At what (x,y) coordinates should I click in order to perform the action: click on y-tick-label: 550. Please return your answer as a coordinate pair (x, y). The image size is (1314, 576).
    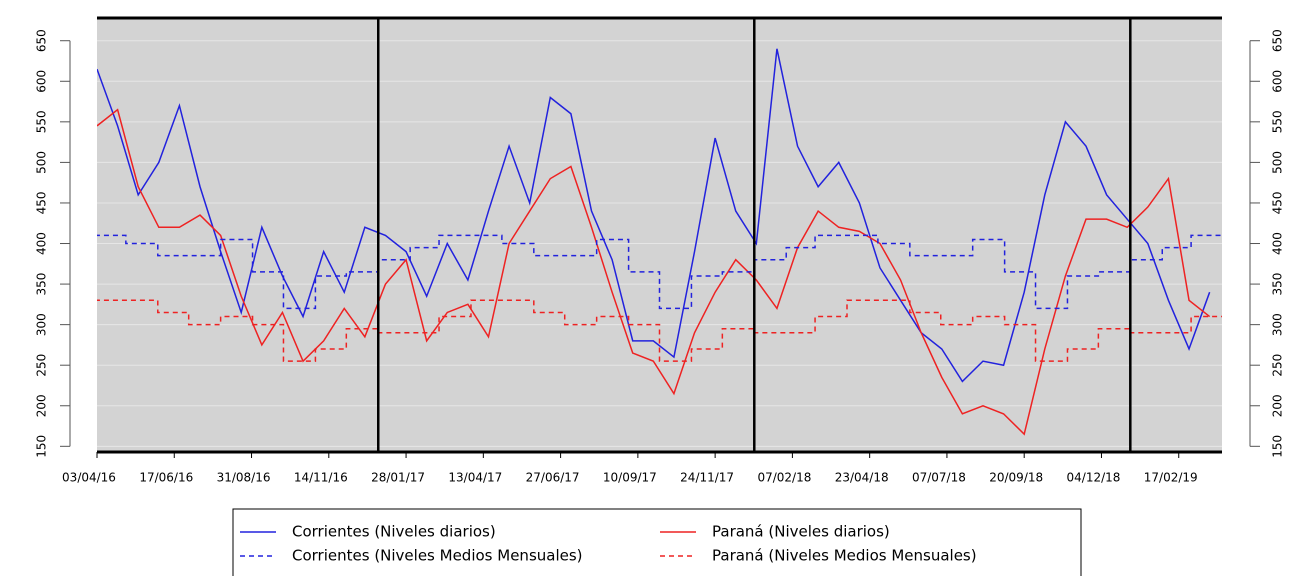
    Looking at the image, I should click on (42, 121).